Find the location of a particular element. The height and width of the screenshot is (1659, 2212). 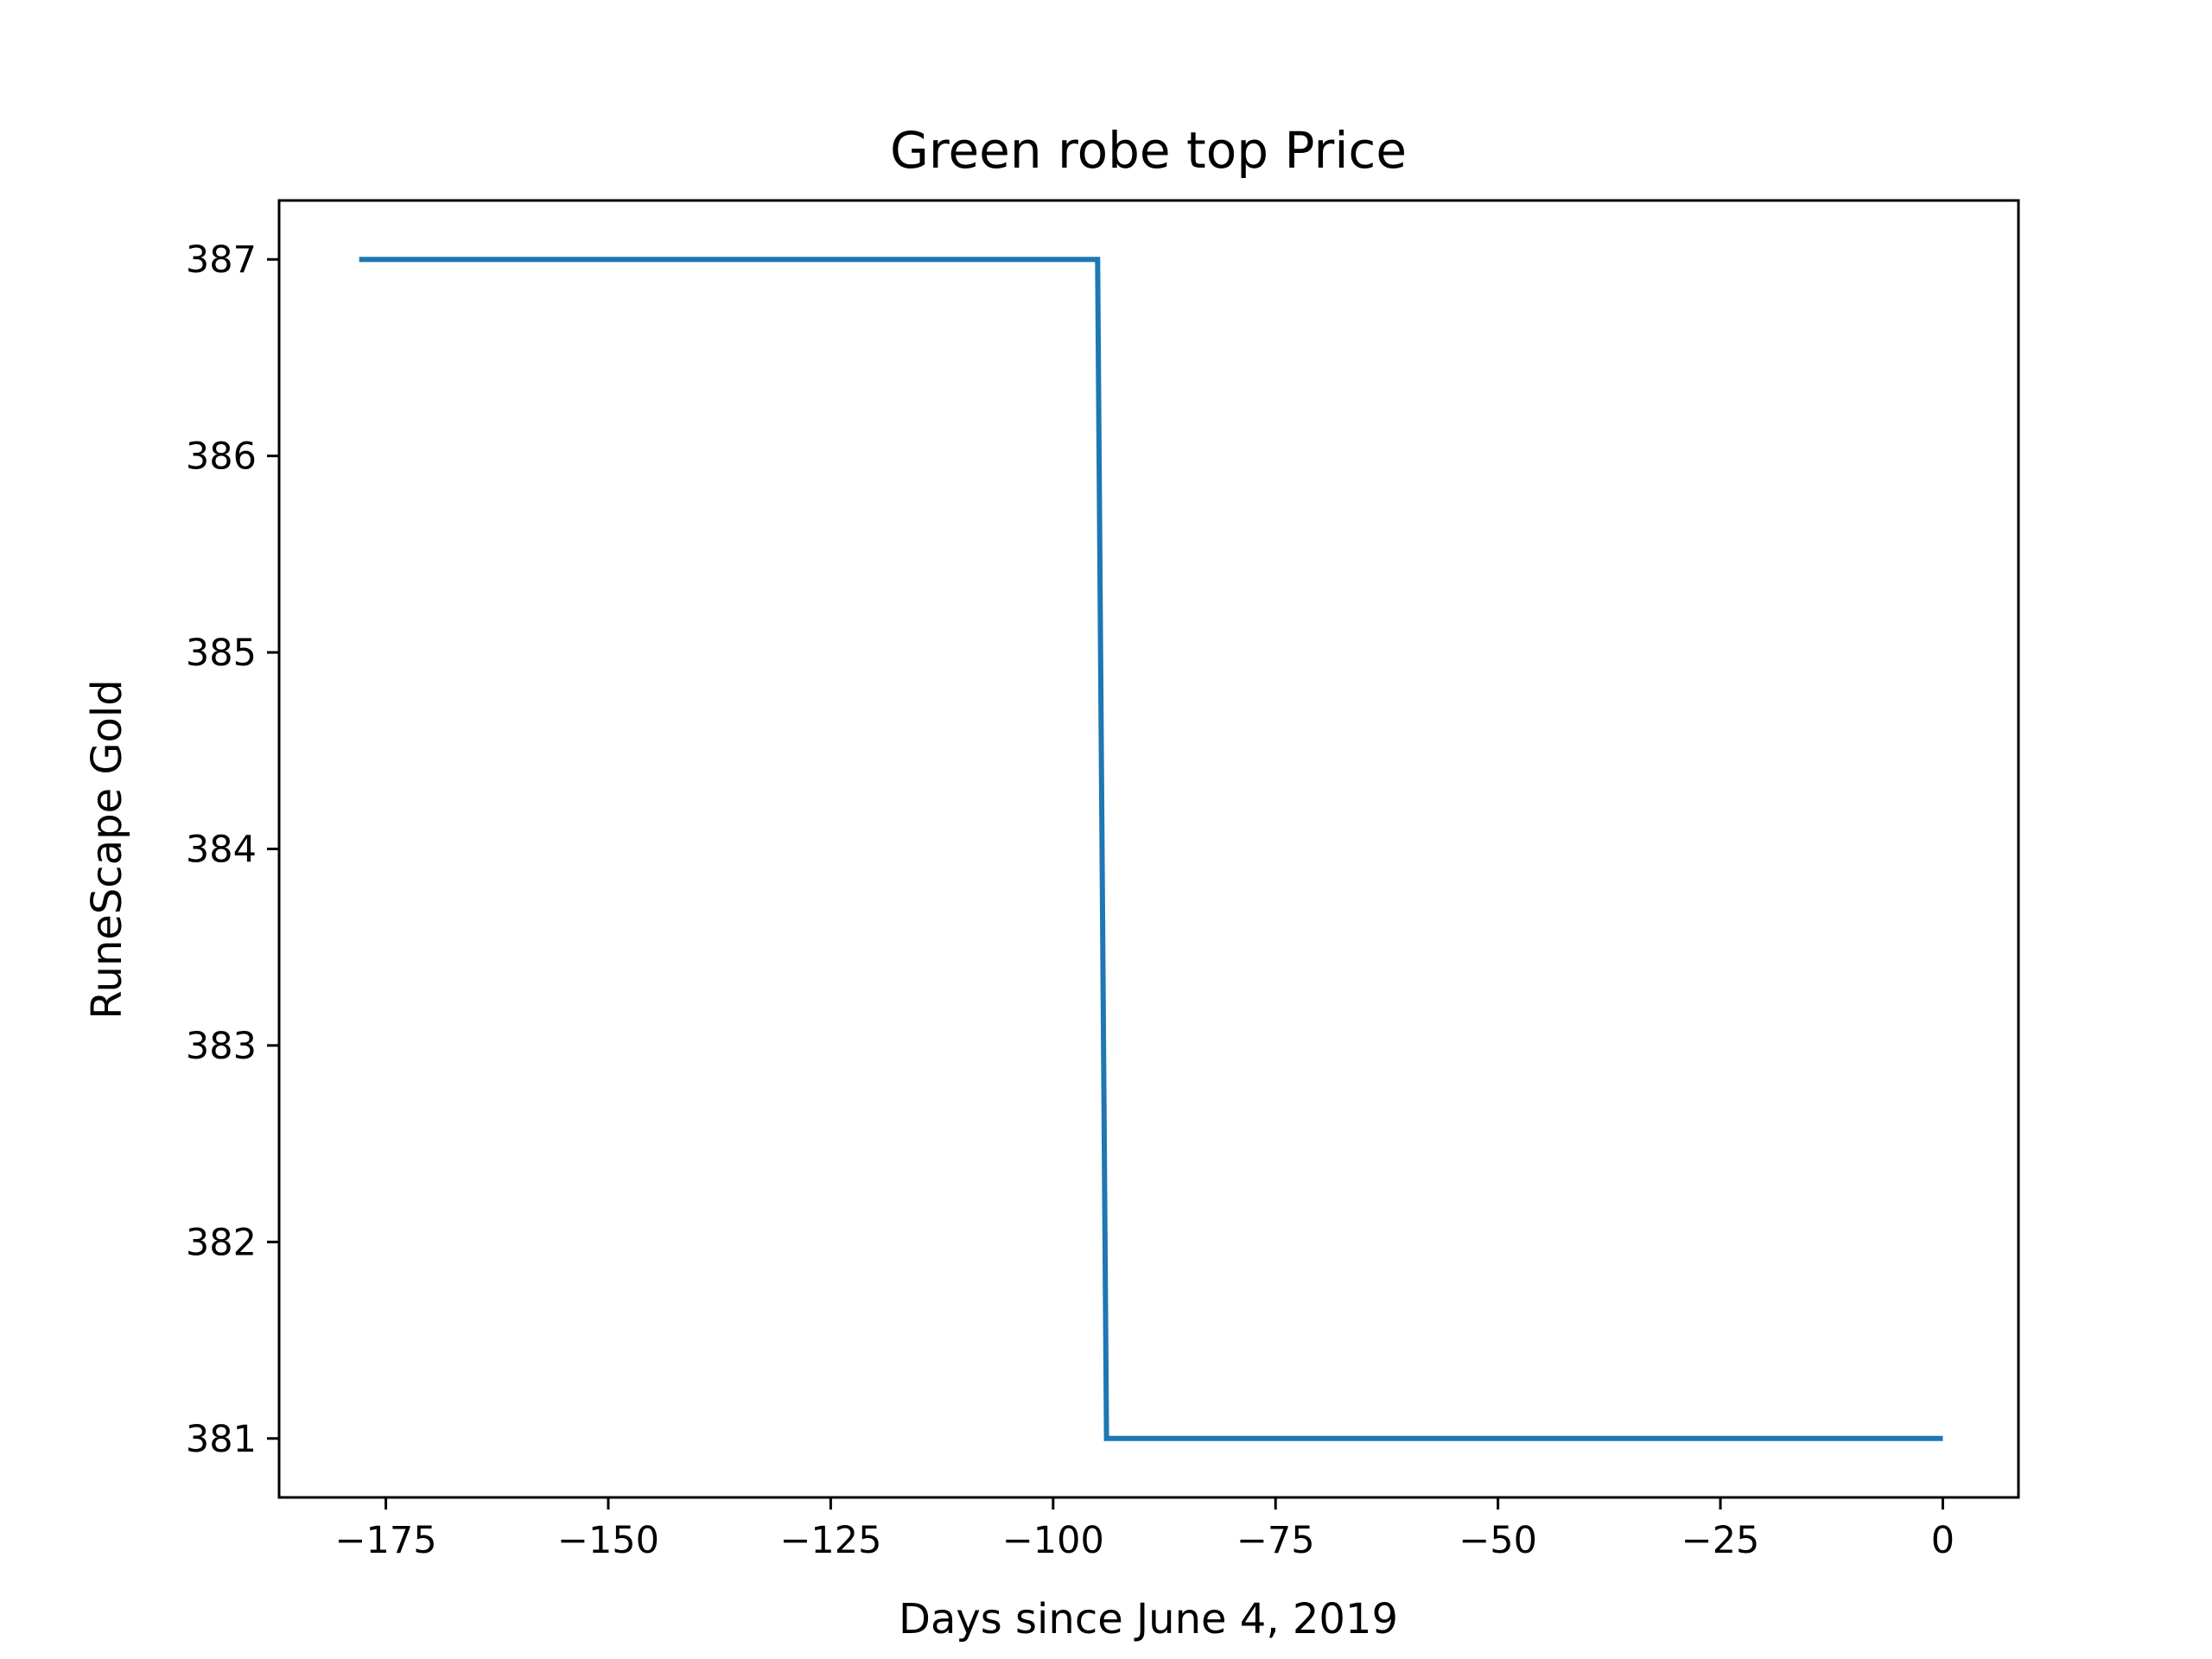

x-tick-label: −25 is located at coordinates (1720, 1540).